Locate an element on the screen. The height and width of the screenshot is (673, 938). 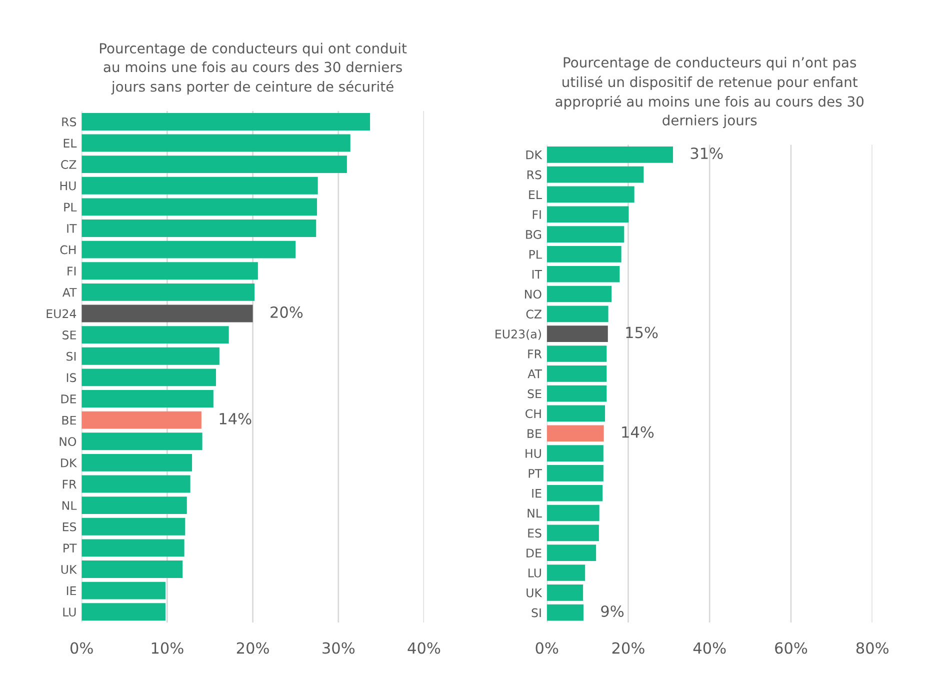
chart-title: Pourcentage de conducteurs qui n’ont pas utilisé un dispositif de retenue pour enfant approprié au moins une fois au cours des 30 derniers jours is located at coordinates (710, 92).